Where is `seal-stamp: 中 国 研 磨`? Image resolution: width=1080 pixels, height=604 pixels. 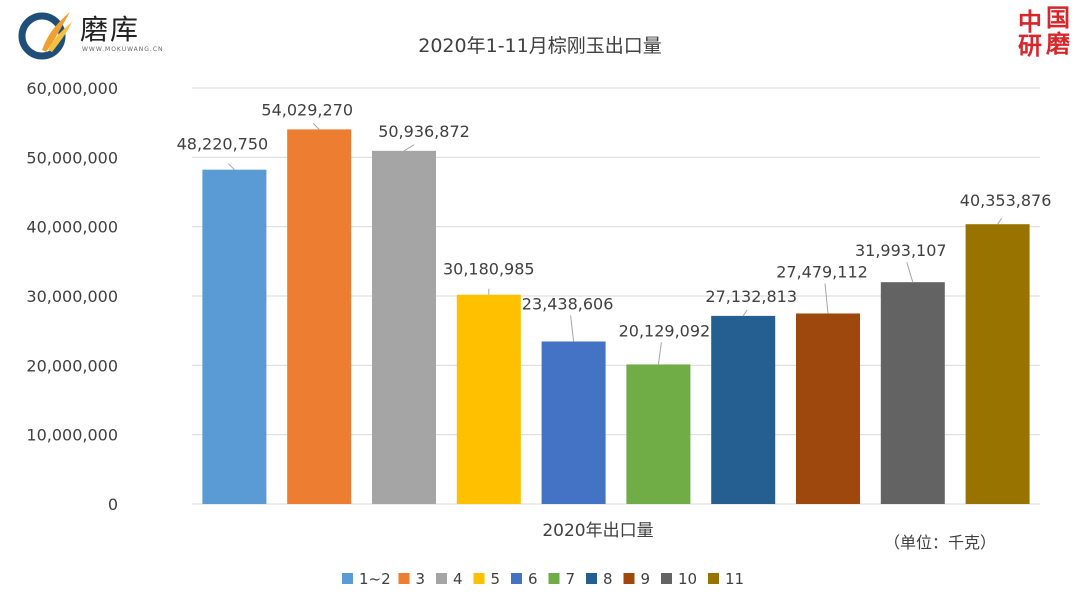 seal-stamp: 中 国 研 磨 is located at coordinates (1046, 32).